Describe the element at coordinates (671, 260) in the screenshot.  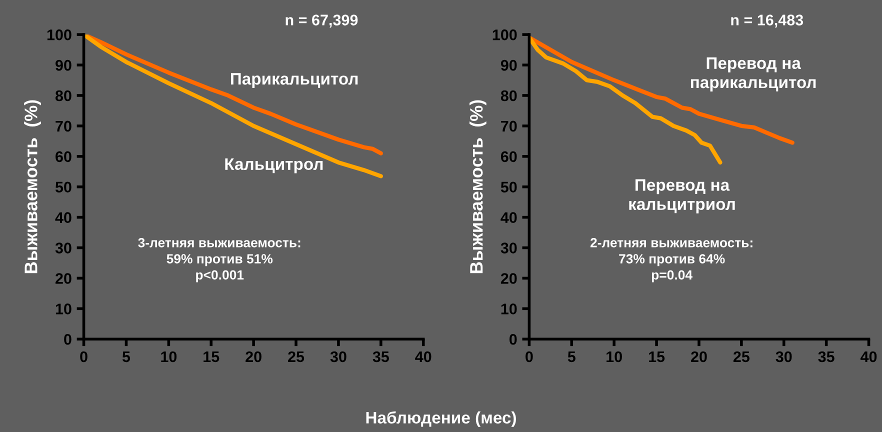
I see `annotation: 2-летняя выживаемость: 73% против 64% p=0.04` at that location.